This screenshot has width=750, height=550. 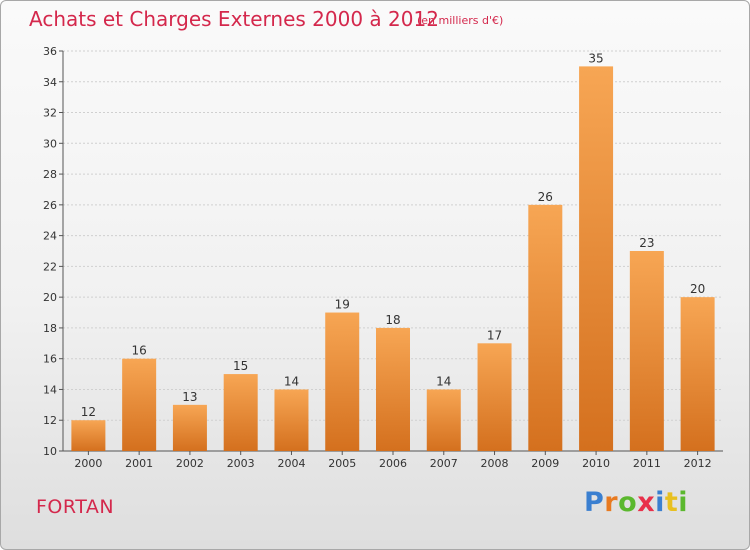 What do you see at coordinates (291, 463) in the screenshot?
I see `x-tick-label-2004: 2004` at bounding box center [291, 463].